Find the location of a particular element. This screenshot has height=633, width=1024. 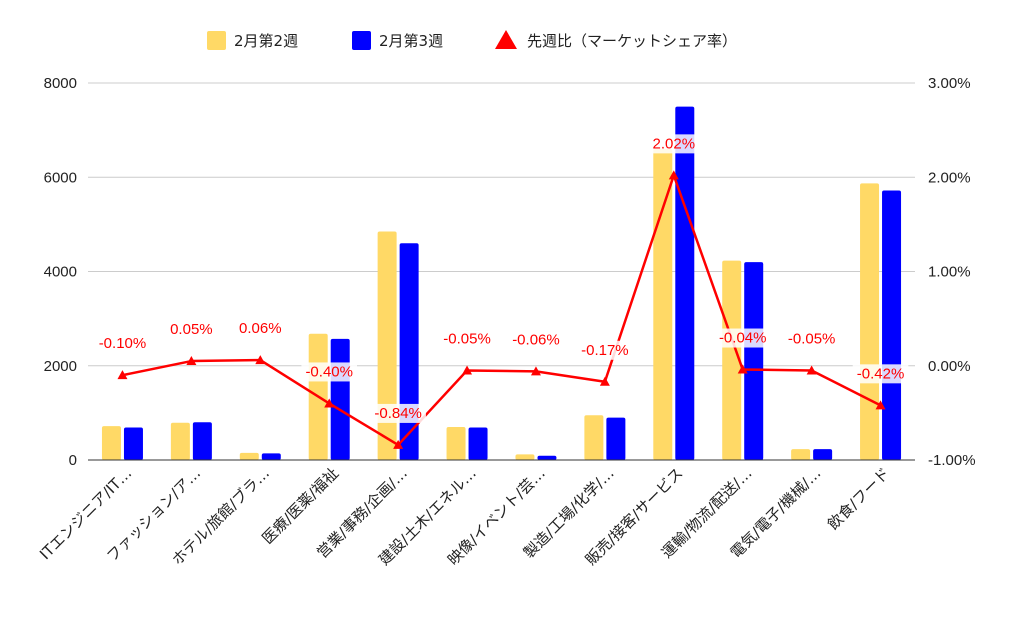

y-right-tick-label: 0.00% is located at coordinates (949, 366).